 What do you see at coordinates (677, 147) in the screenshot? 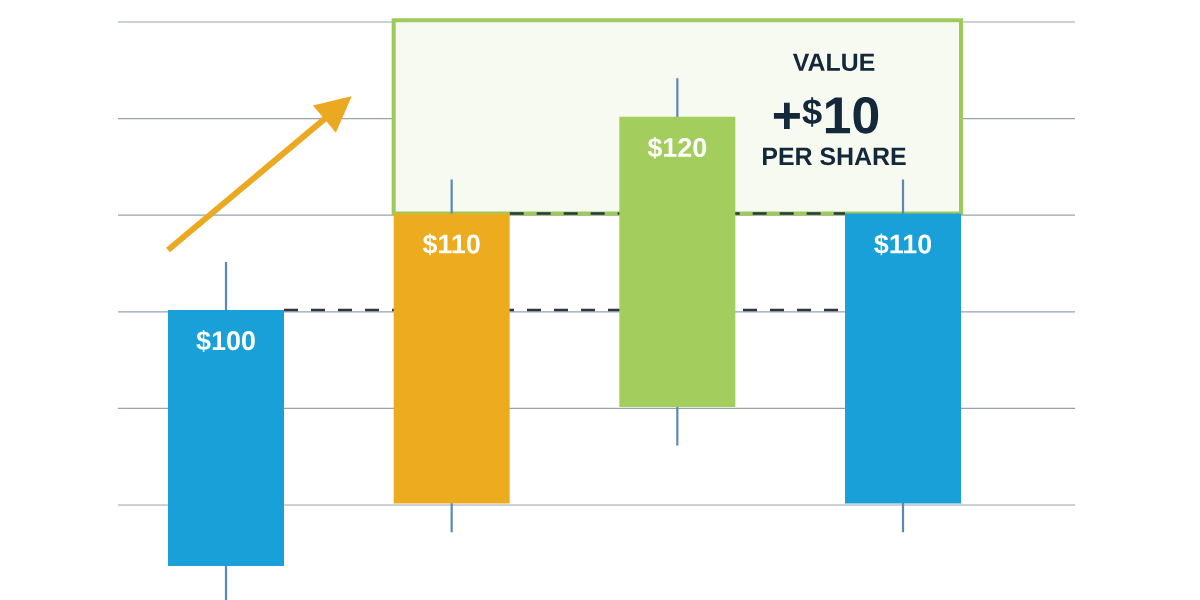
I see `text: $120` at bounding box center [677, 147].